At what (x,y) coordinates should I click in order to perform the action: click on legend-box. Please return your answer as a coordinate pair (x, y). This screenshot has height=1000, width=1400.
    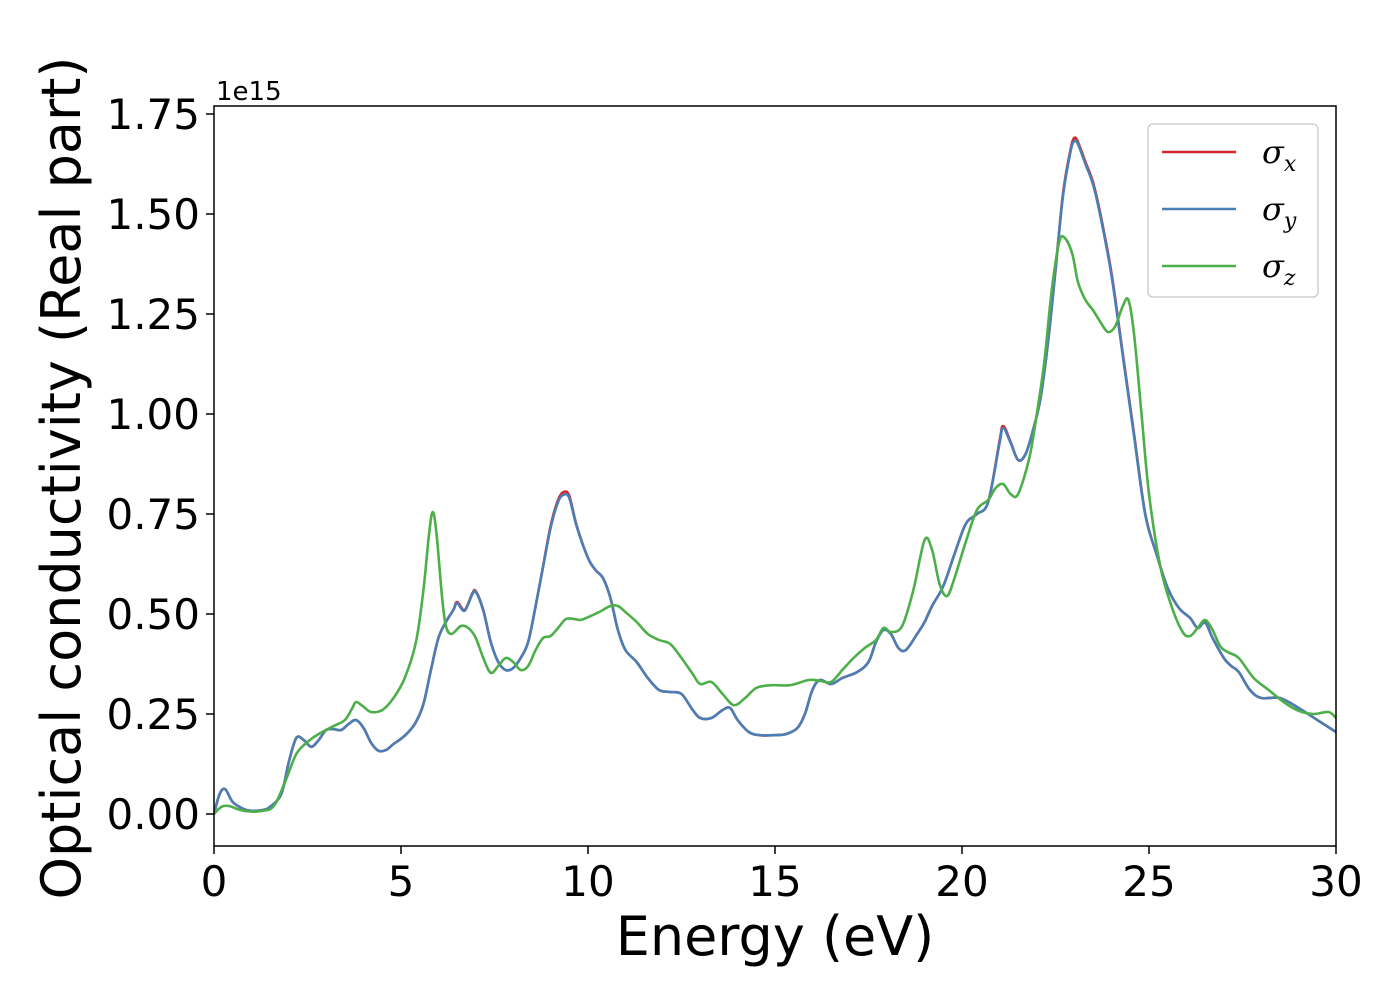
    Looking at the image, I should click on (1233, 210).